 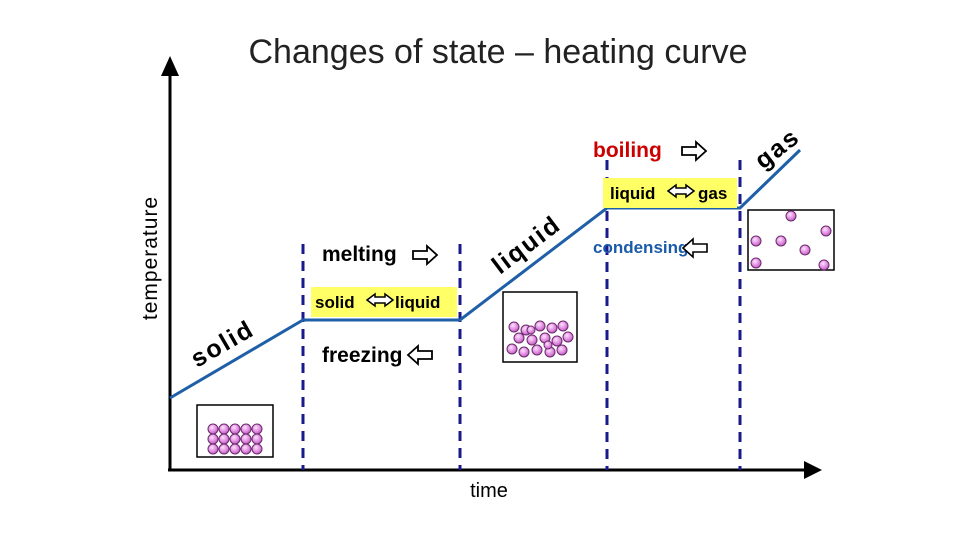 I want to click on solid-particles, so click(x=235, y=439).